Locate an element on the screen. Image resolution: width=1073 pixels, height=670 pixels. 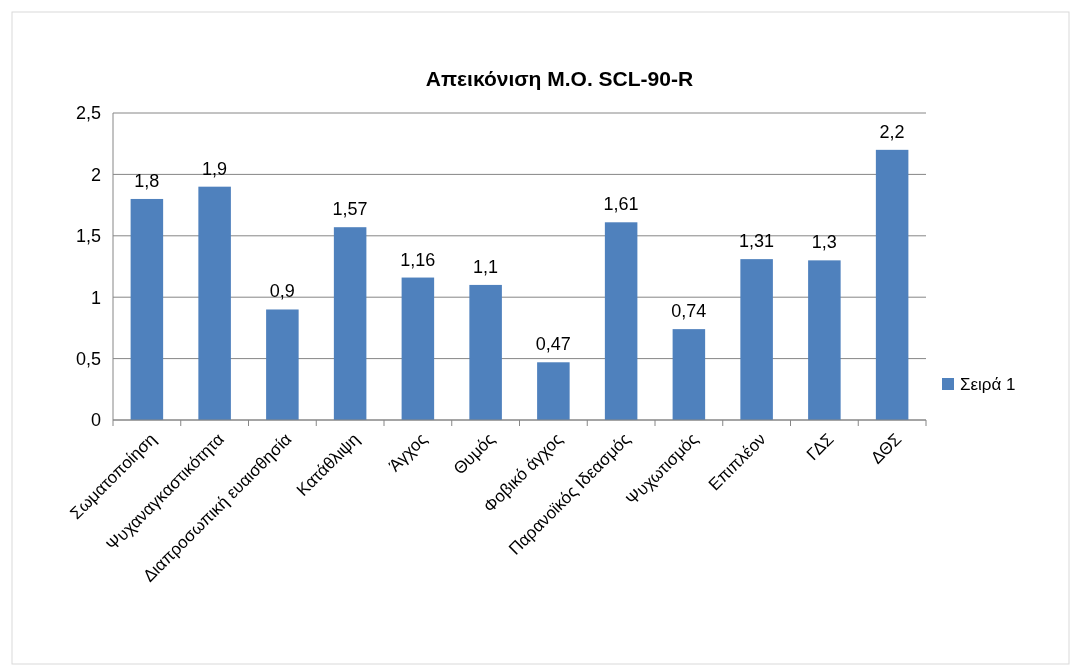
data-label: 0,47 is located at coordinates (553, 344).